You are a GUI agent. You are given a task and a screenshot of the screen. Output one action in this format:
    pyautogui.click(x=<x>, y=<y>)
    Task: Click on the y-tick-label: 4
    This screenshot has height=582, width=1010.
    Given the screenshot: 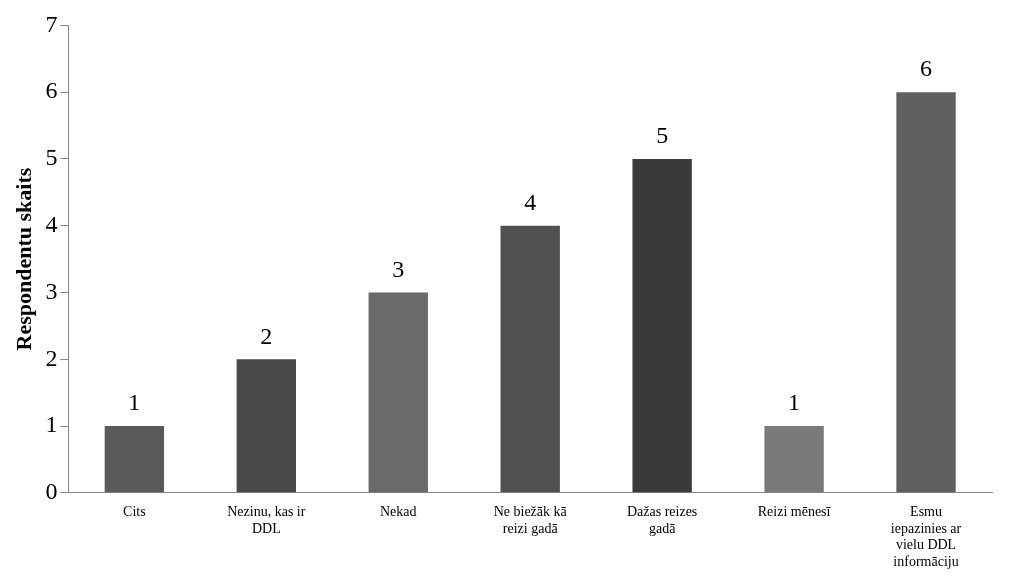 What is the action you would take?
    pyautogui.click(x=51, y=224)
    